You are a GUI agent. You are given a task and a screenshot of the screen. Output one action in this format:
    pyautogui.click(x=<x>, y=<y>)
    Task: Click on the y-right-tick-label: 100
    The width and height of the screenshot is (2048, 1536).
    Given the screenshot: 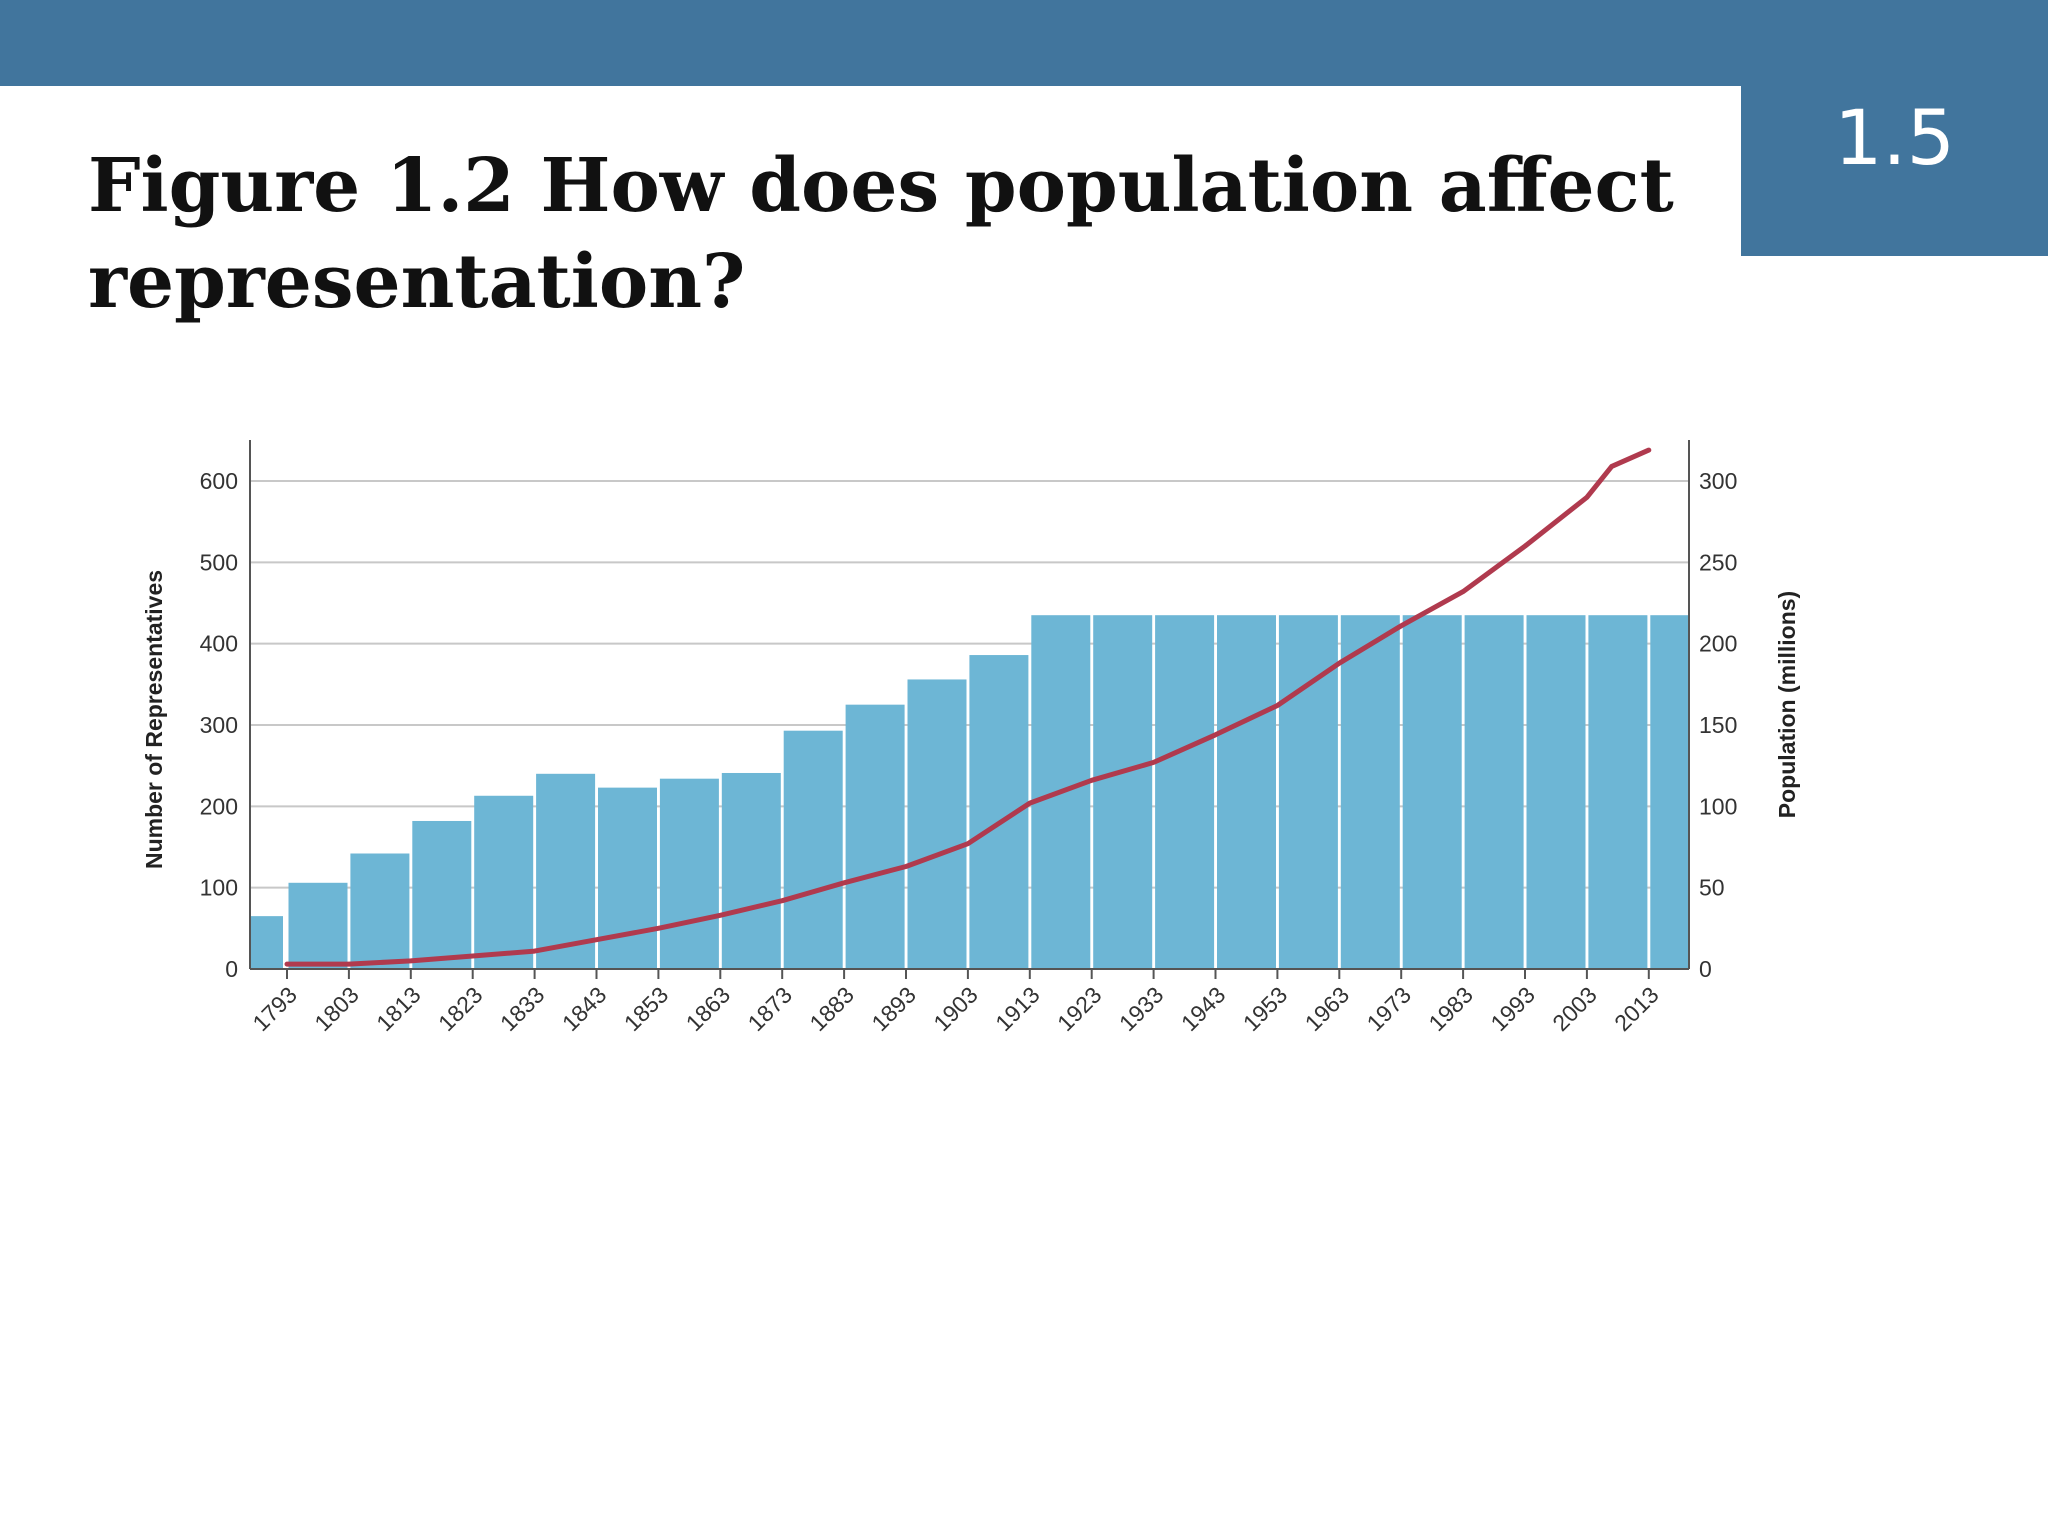 What is the action you would take?
    pyautogui.click(x=1718, y=806)
    